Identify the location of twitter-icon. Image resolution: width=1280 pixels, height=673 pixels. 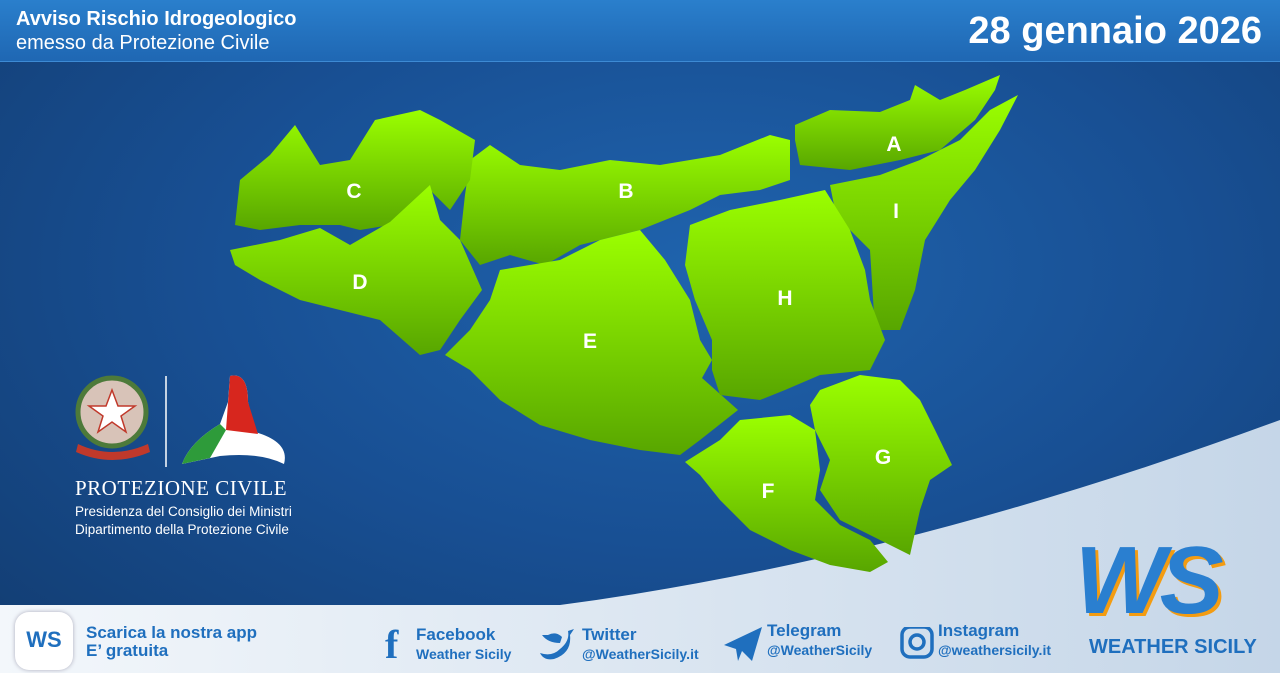
(557, 644).